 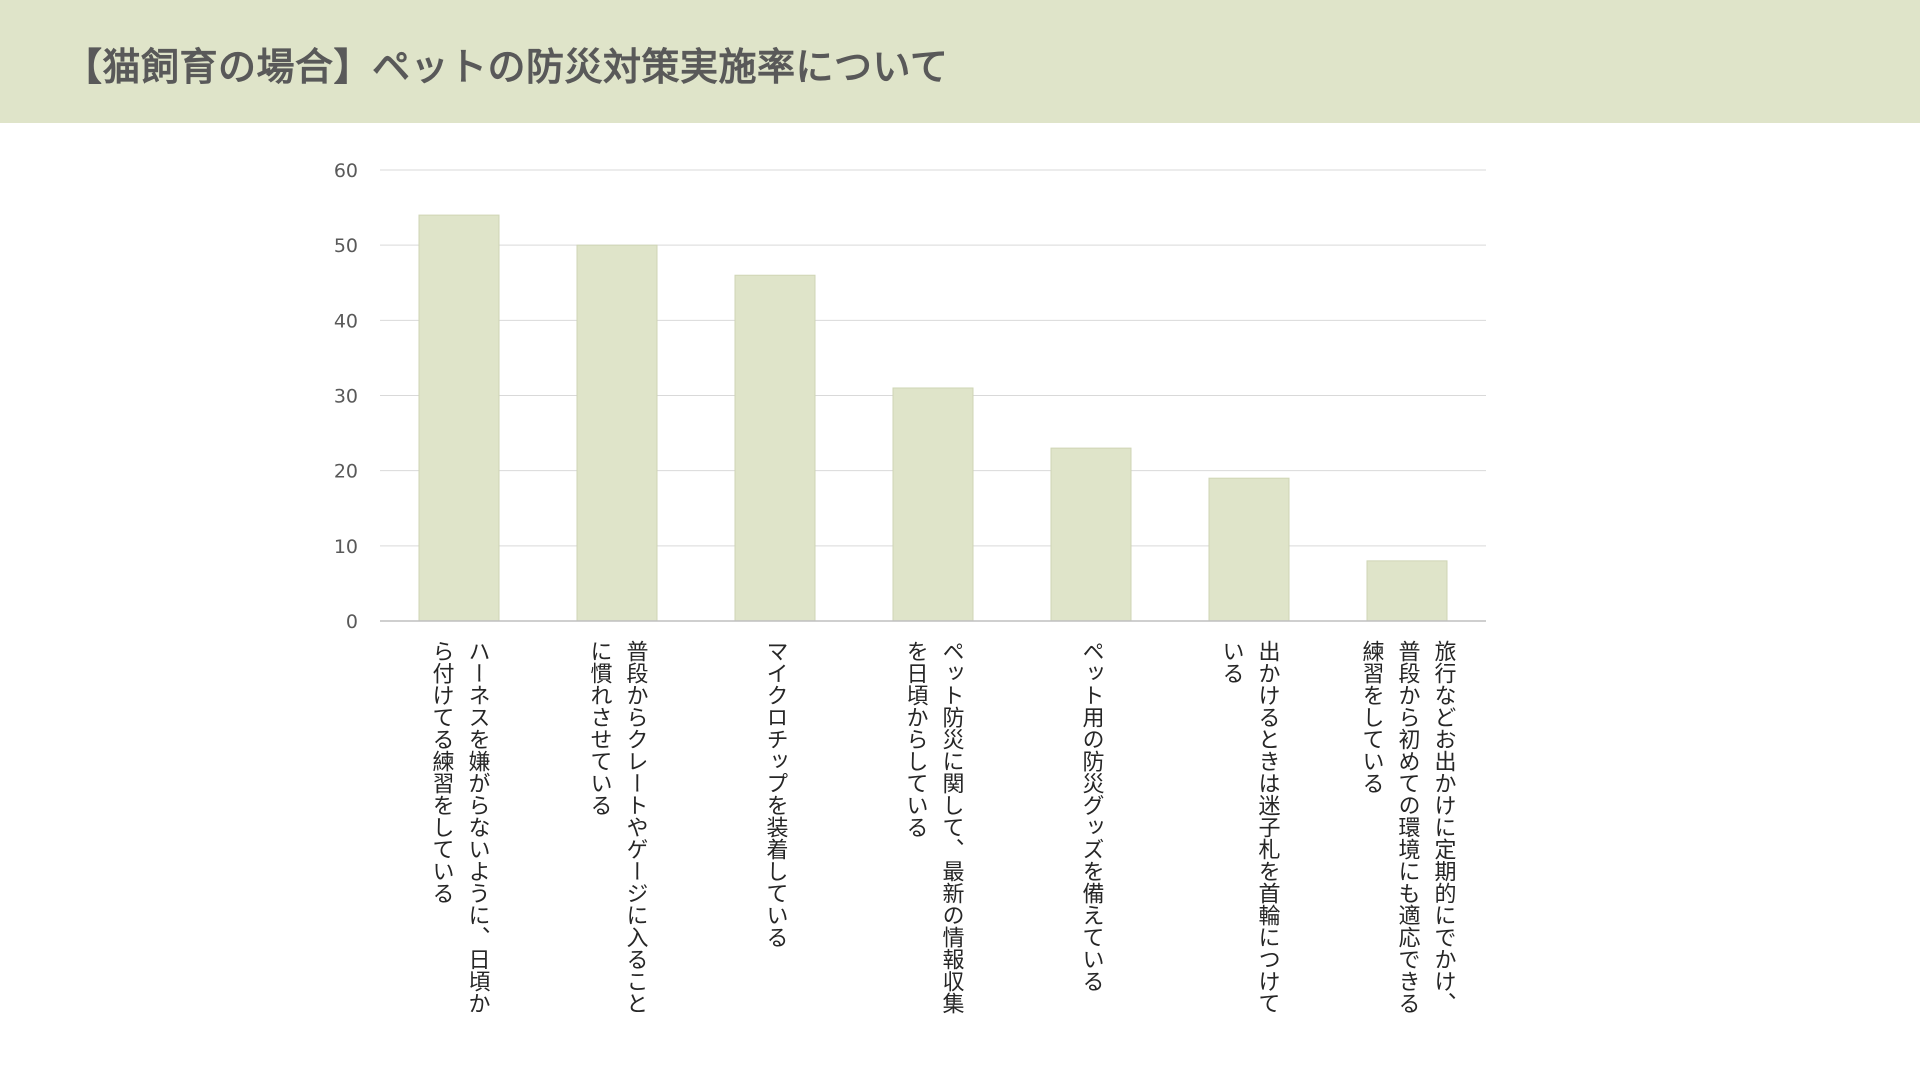 What do you see at coordinates (1372, 717) in the screenshot?
I see `category-label: 練習をしている` at bounding box center [1372, 717].